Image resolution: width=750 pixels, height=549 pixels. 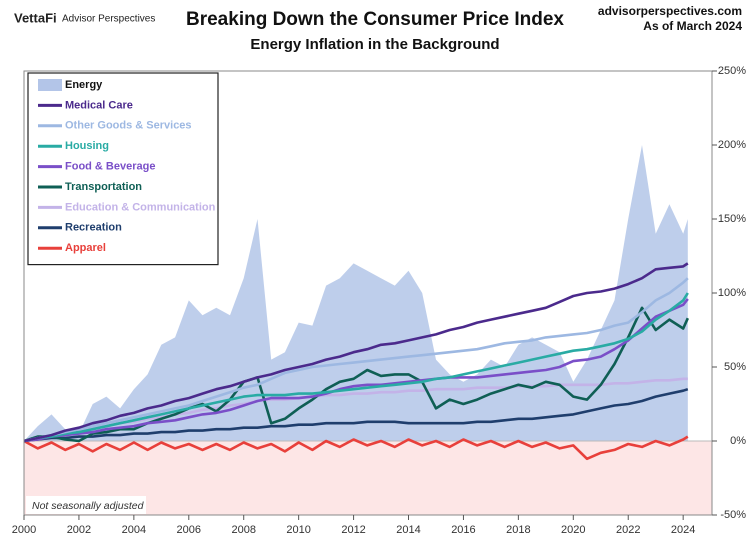 What do you see at coordinates (738, 441) in the screenshot?
I see `y-tick-label: 0%` at bounding box center [738, 441].